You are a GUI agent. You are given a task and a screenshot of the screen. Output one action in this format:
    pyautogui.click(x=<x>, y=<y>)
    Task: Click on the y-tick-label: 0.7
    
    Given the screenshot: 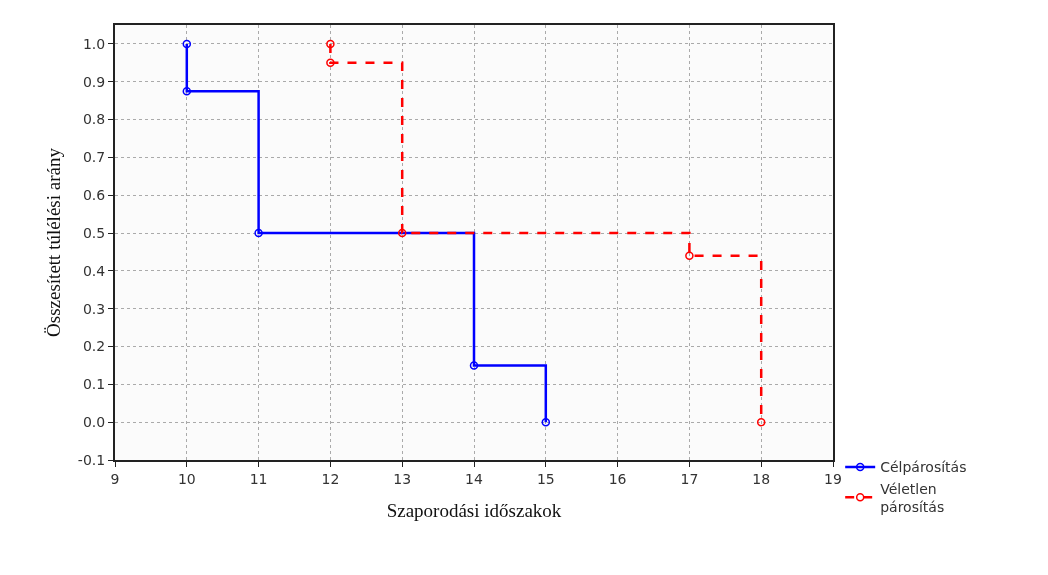 What is the action you would take?
    pyautogui.click(x=94, y=157)
    